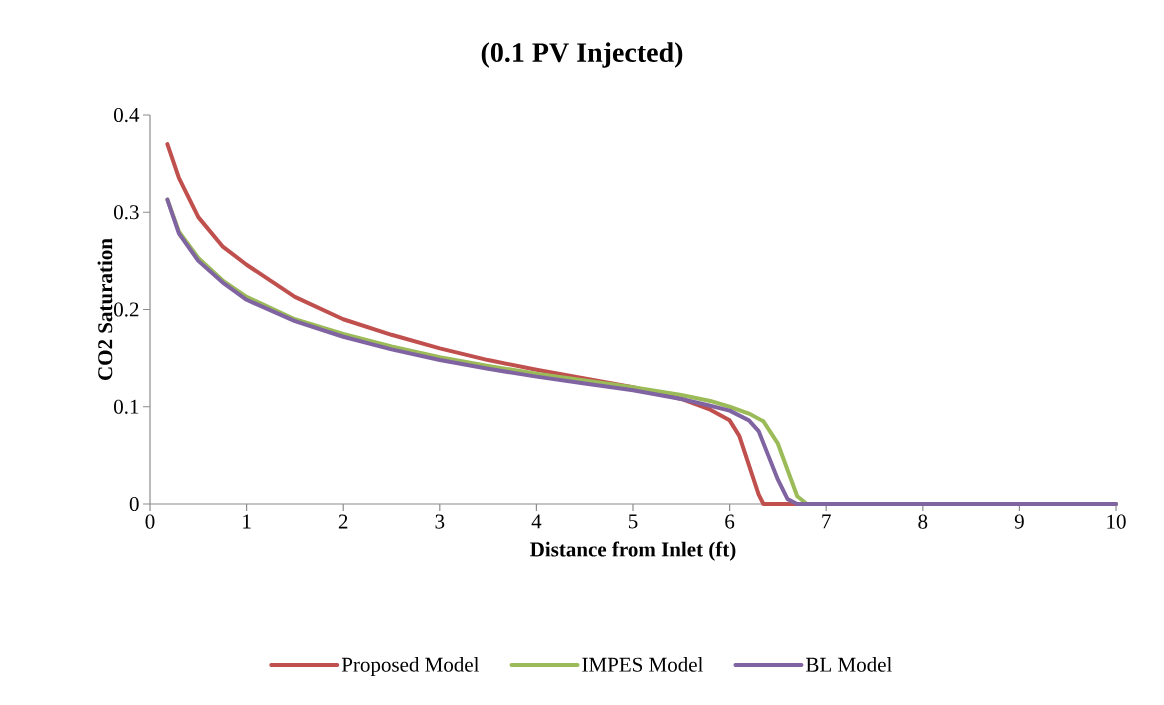 The image size is (1164, 705). I want to click on x-axis-title: Distance from Inlet (ft), so click(633, 551).